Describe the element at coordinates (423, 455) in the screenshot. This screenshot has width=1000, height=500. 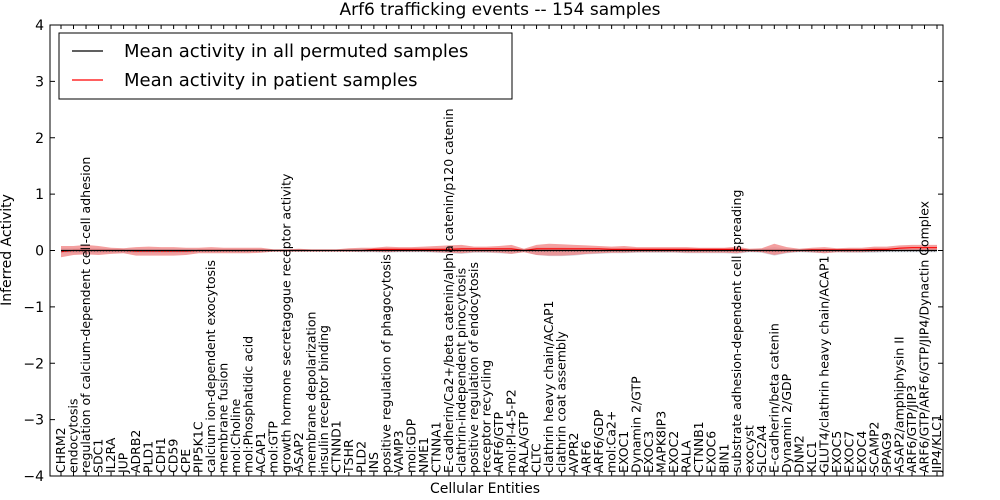
I see `x-tick-label: NME1` at that location.